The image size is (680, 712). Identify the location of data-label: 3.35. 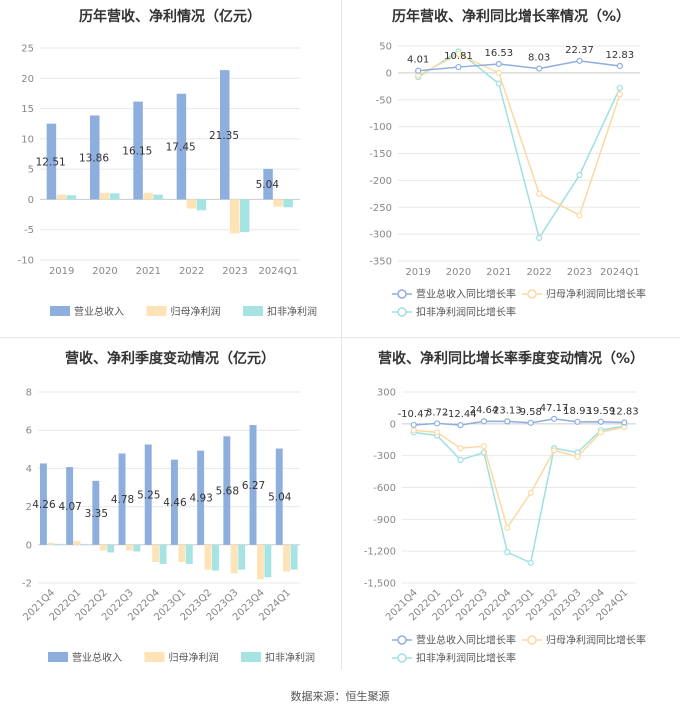
(96, 514).